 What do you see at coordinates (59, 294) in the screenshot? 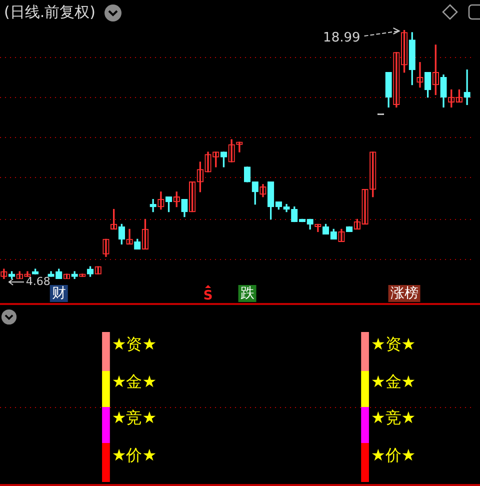
I see `text: 财` at bounding box center [59, 294].